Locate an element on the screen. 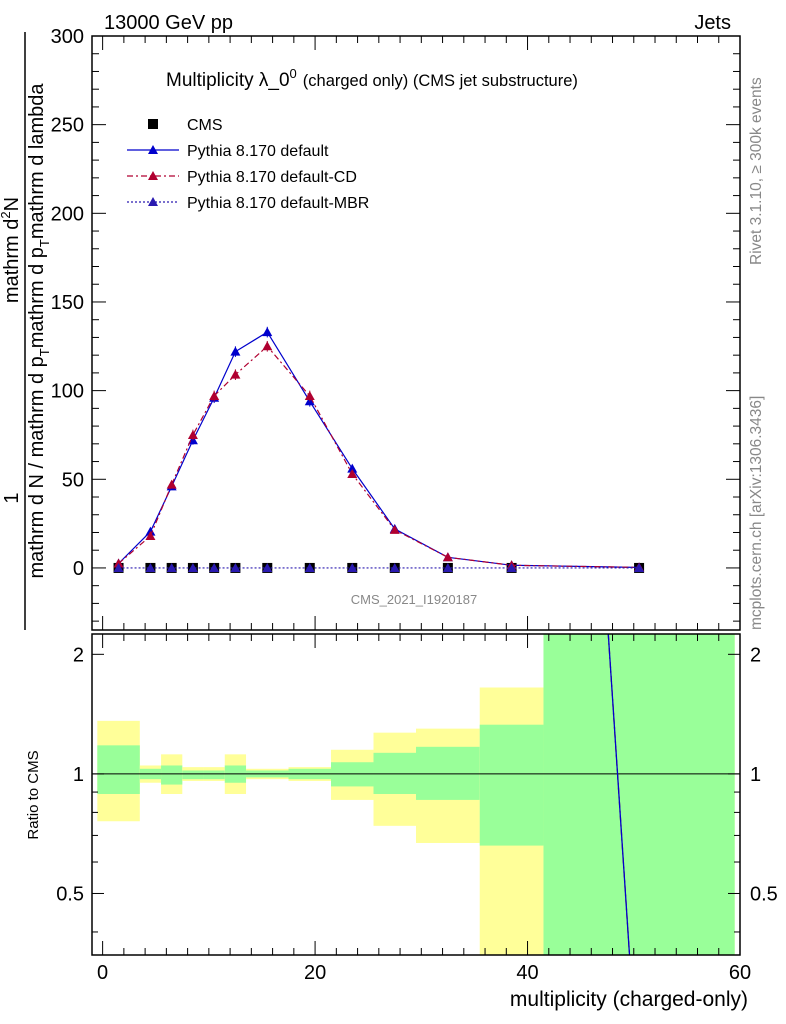 The height and width of the screenshot is (1024, 786). ylabel-top: mathrm d2N is located at coordinates (11, 250).